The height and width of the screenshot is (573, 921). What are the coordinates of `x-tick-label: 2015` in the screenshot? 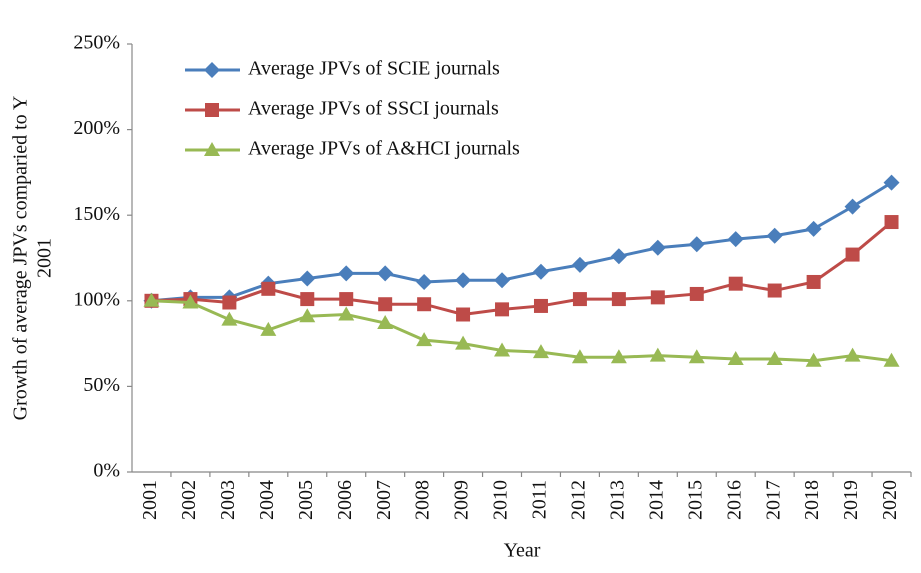 It's located at (695, 500).